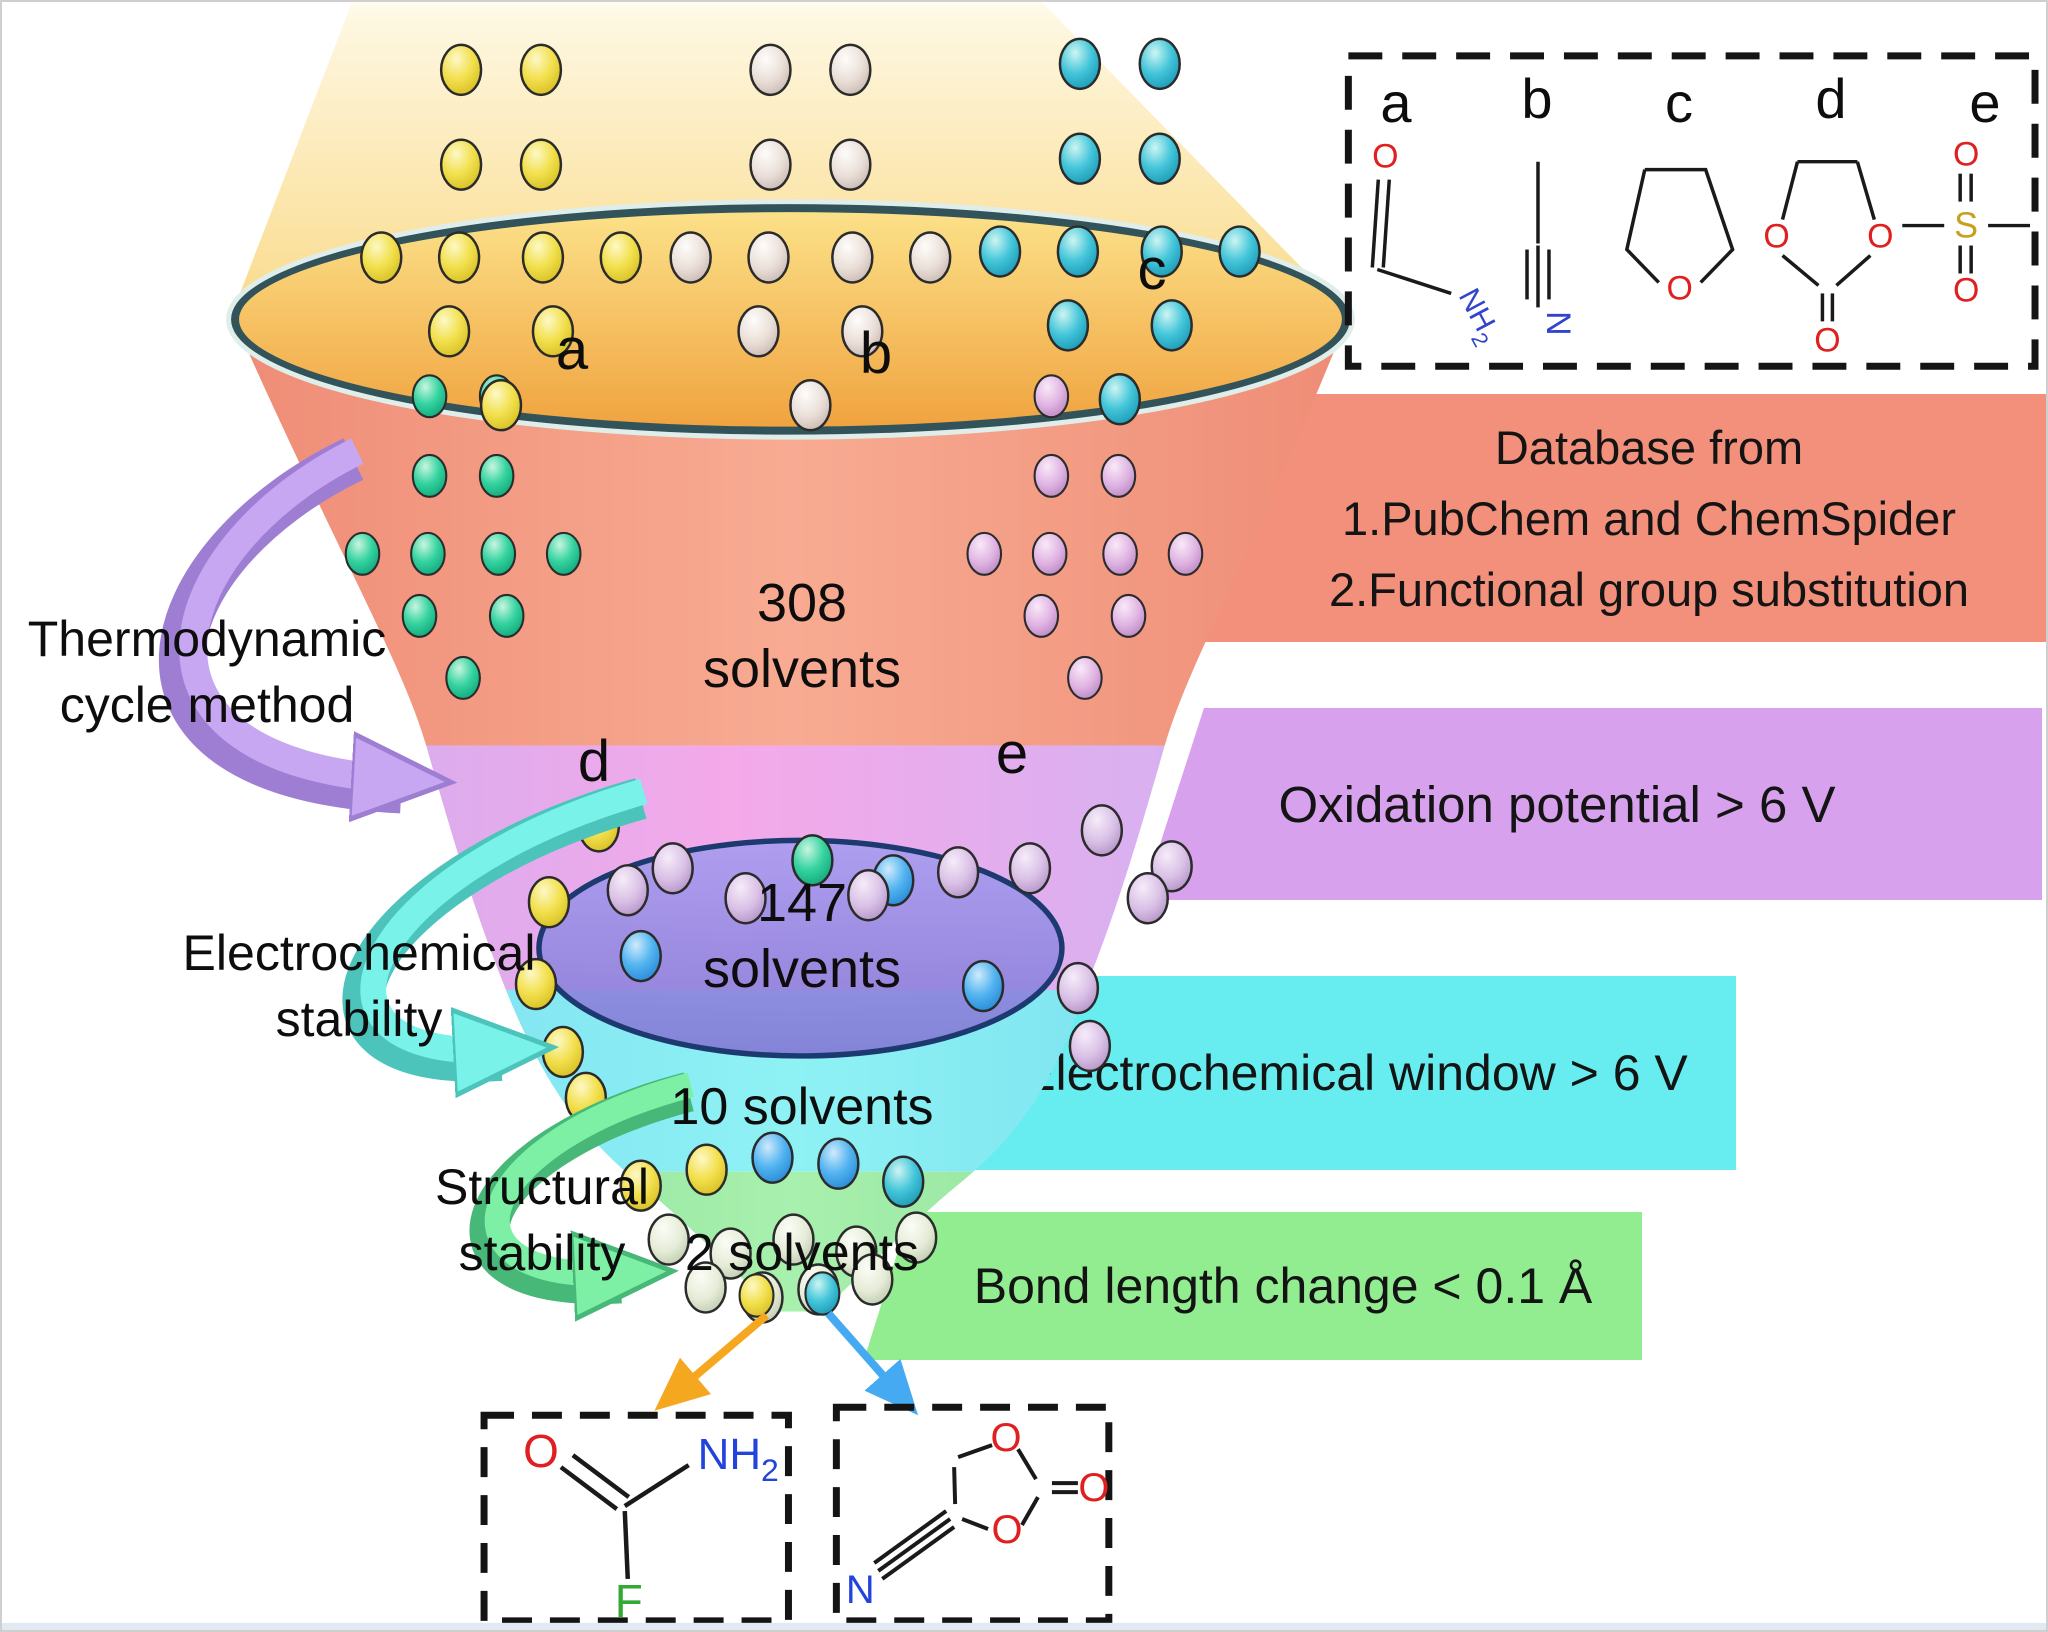 This screenshot has height=1632, width=2048. Describe the element at coordinates (1411, 237) in the screenshot. I see `legend-molecule-a` at that location.